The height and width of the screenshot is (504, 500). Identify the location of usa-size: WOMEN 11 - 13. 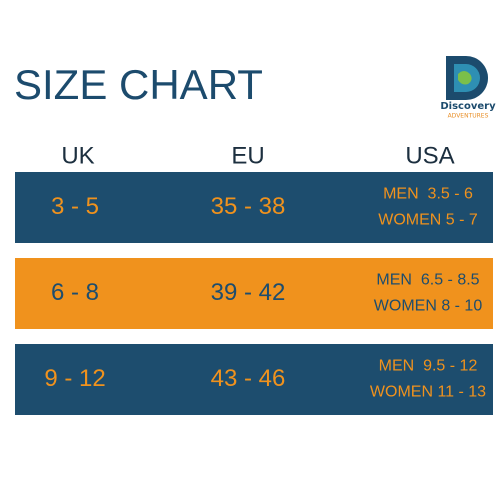
(428, 392).